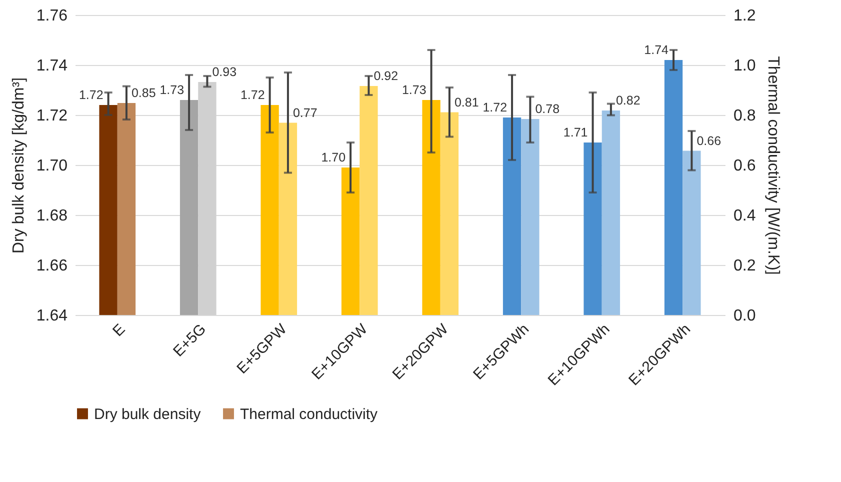  I want to click on data-label: 0.85, so click(143, 93).